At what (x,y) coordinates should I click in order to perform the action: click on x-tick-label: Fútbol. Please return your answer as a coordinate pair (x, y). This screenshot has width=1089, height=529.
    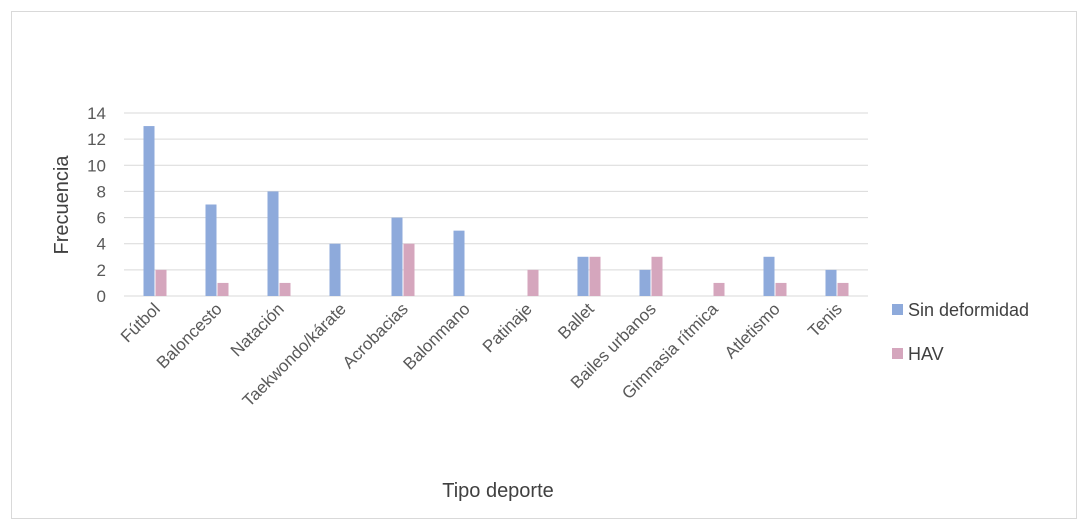
    Looking at the image, I should click on (140, 322).